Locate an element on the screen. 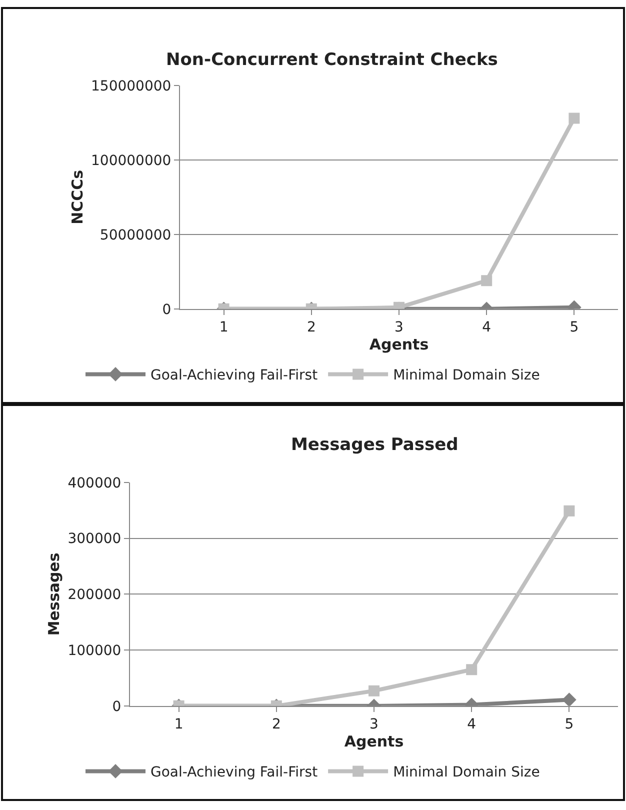 Image resolution: width=626 pixels, height=810 pixels. y-tick-label: 200000 is located at coordinates (95, 595).